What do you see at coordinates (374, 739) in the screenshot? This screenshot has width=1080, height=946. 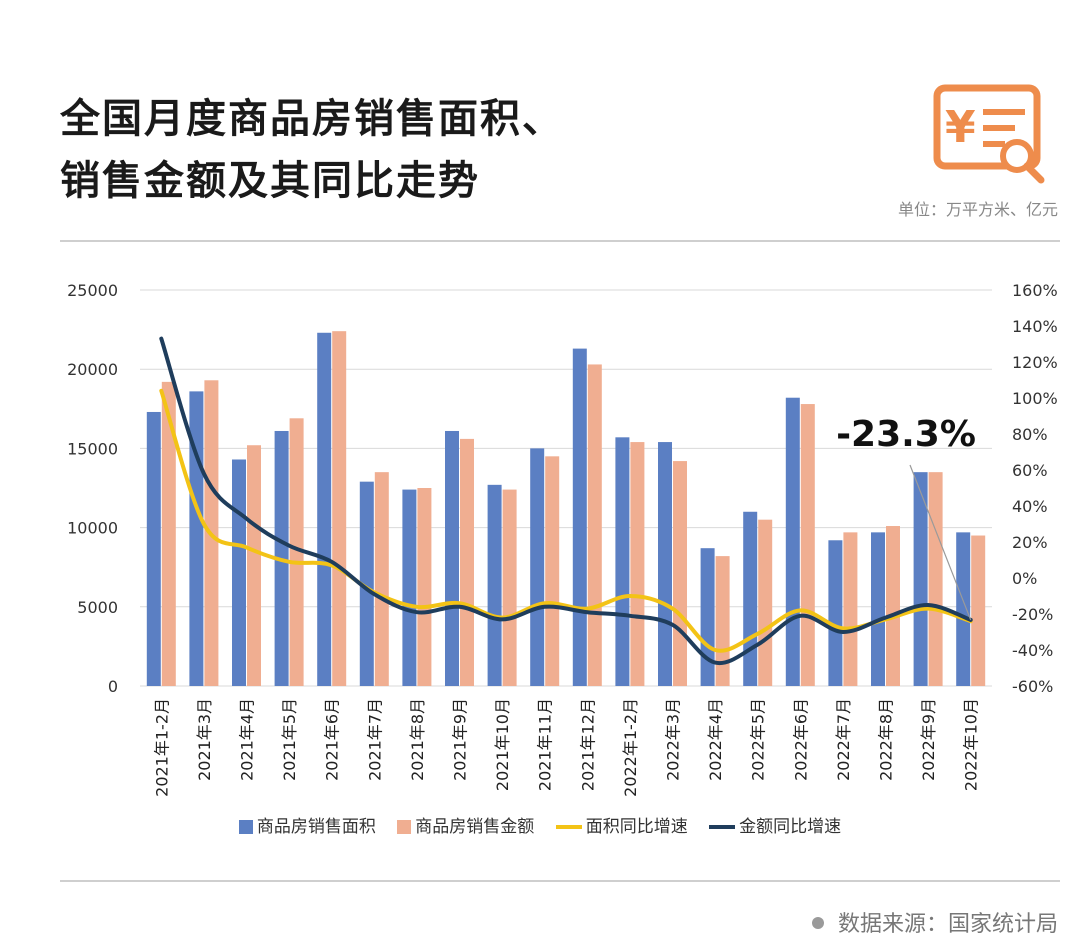 I see `category-label: 2021年7月` at bounding box center [374, 739].